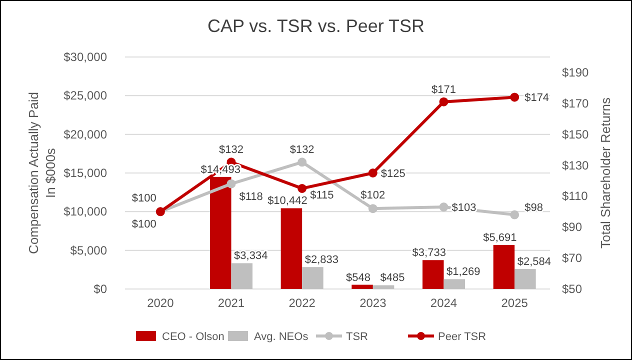 This screenshot has height=360, width=632. Describe the element at coordinates (322, 195) in the screenshot. I see `data-label: $115` at that location.